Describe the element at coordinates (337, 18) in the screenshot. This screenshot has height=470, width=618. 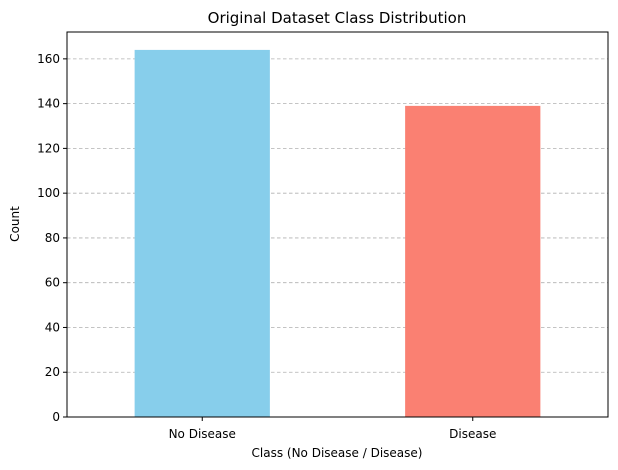
I see `chart-title: Original Dataset Class Distribution` at that location.